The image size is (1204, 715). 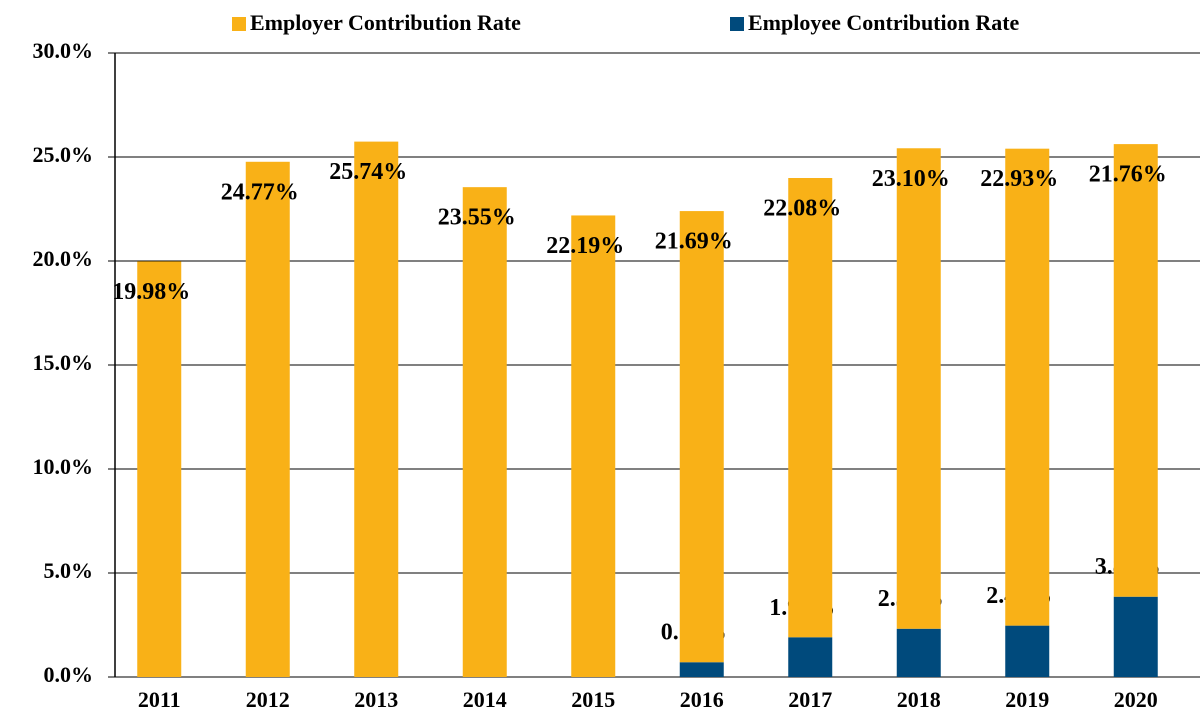 What do you see at coordinates (63, 466) in the screenshot?
I see `y-tick-label: 10.0%` at bounding box center [63, 466].